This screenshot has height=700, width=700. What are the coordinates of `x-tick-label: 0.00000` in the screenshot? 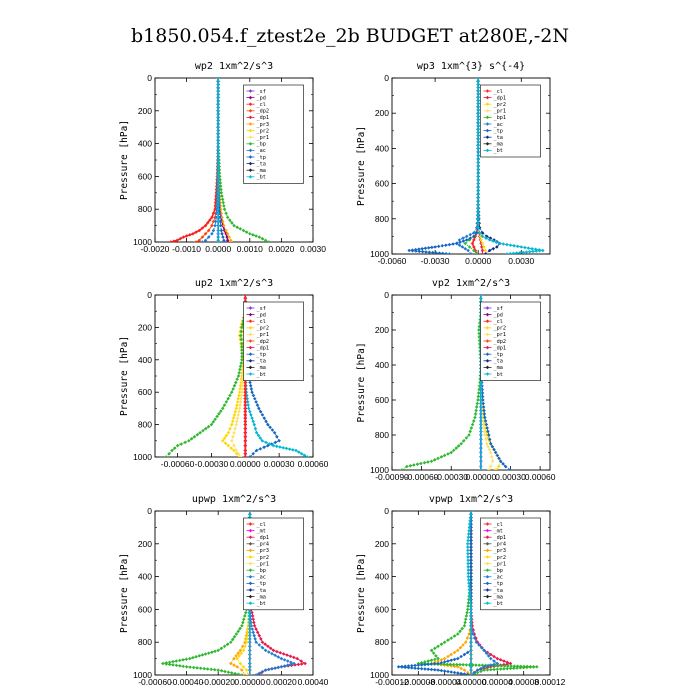 It's located at (249, 682).